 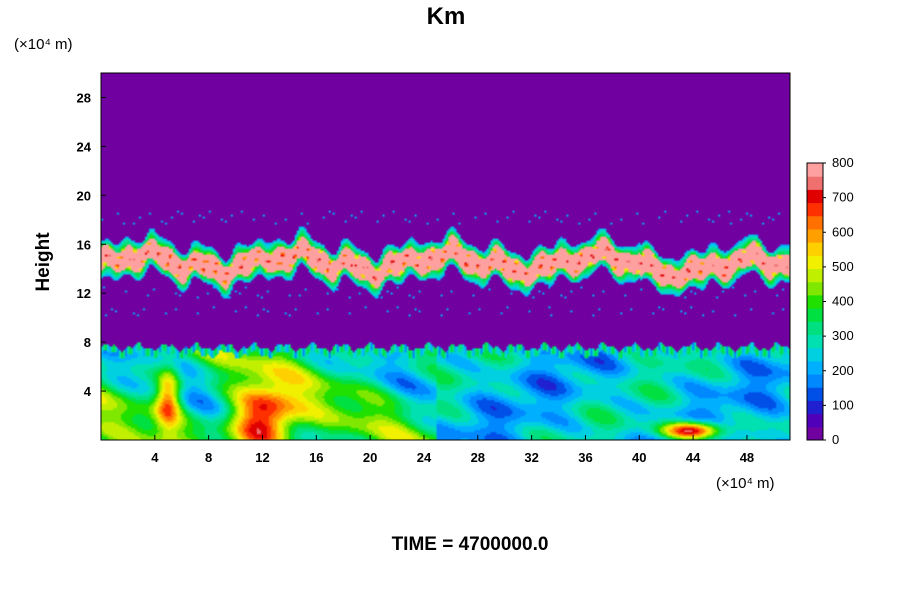 What do you see at coordinates (843, 335) in the screenshot?
I see `colorbar-tick-label: 300` at bounding box center [843, 335].